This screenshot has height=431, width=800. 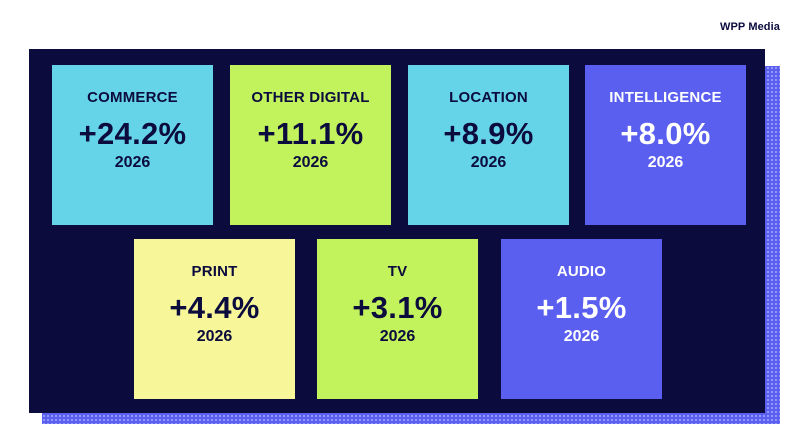 I want to click on tile-label: PRINT, so click(x=214, y=271).